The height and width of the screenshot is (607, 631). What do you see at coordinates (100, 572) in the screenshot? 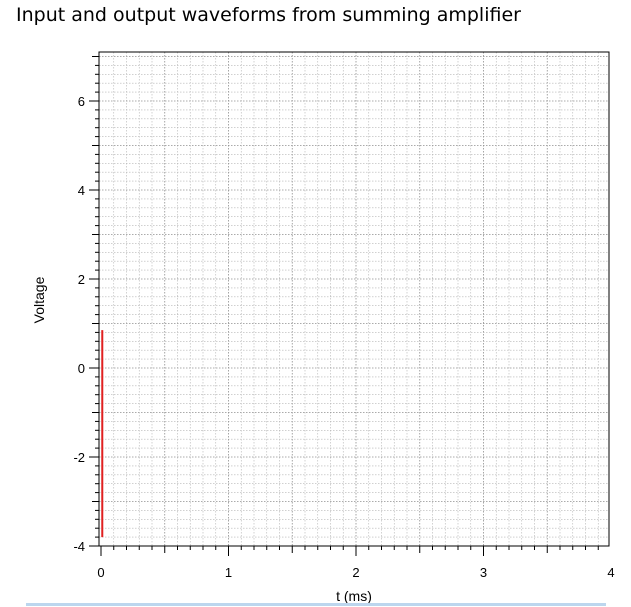
I see `x-tick-label: 0` at bounding box center [100, 572].